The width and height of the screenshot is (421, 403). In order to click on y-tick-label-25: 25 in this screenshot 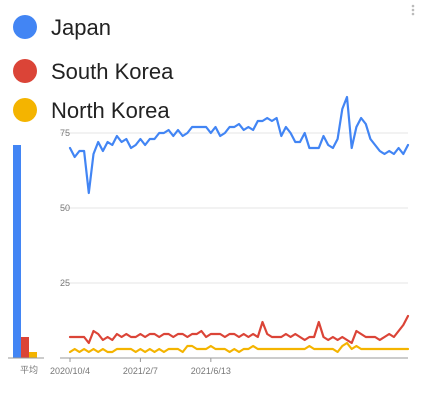, I will do `click(65, 283)`.